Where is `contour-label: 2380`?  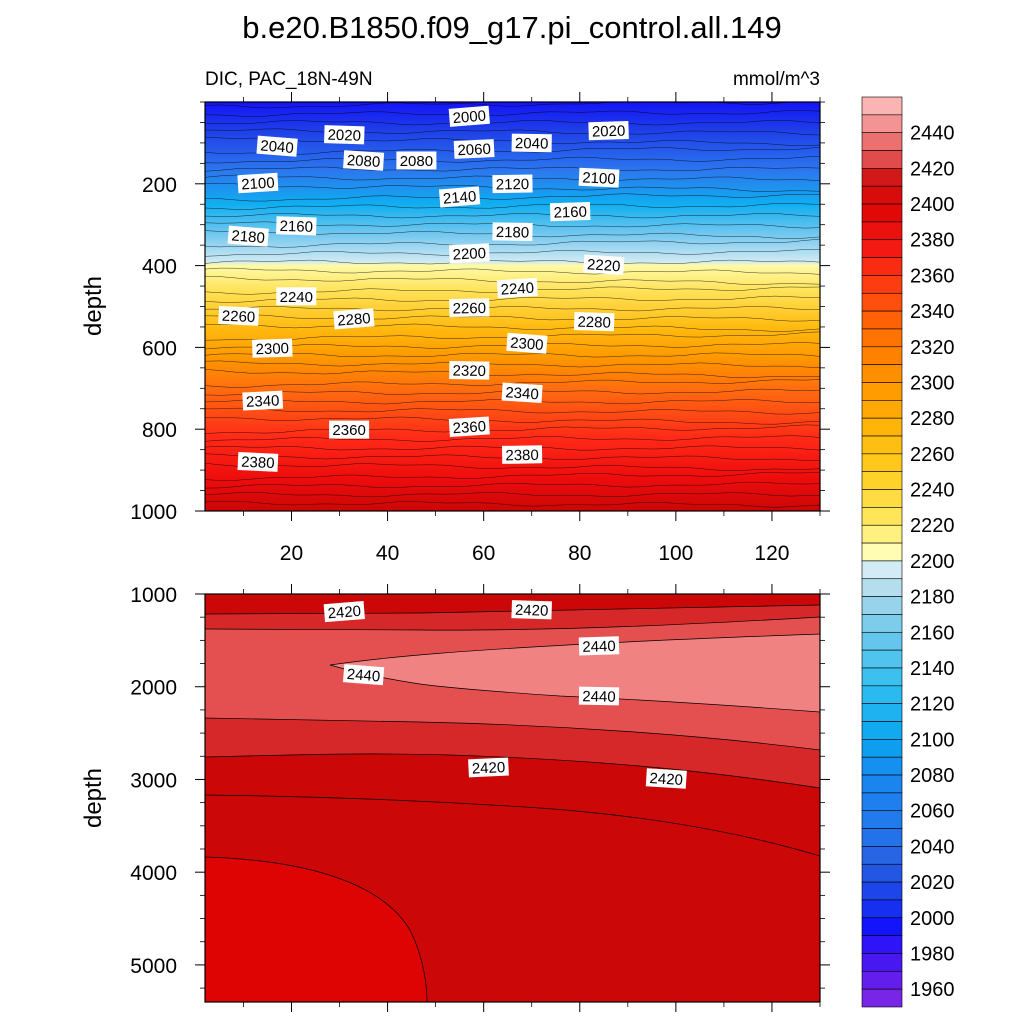 contour-label: 2380 is located at coordinates (258, 462).